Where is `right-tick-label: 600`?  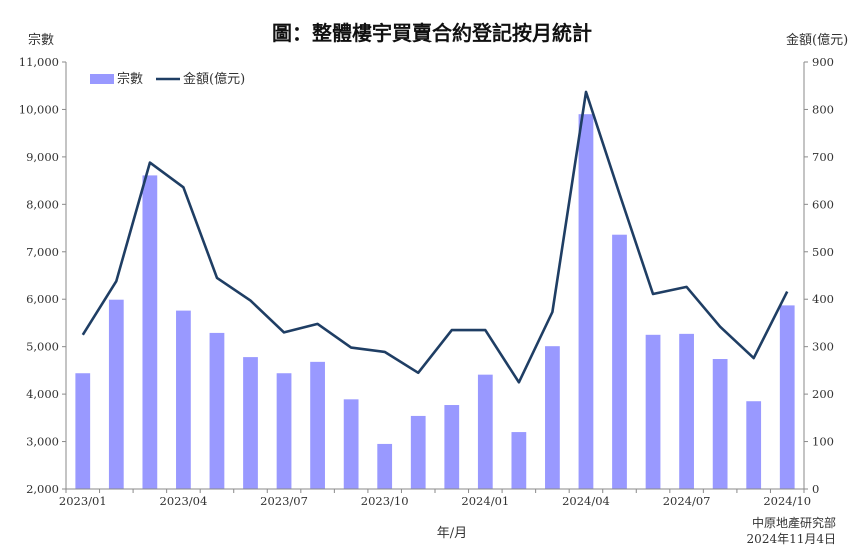 right-tick-label: 600 is located at coordinates (823, 204).